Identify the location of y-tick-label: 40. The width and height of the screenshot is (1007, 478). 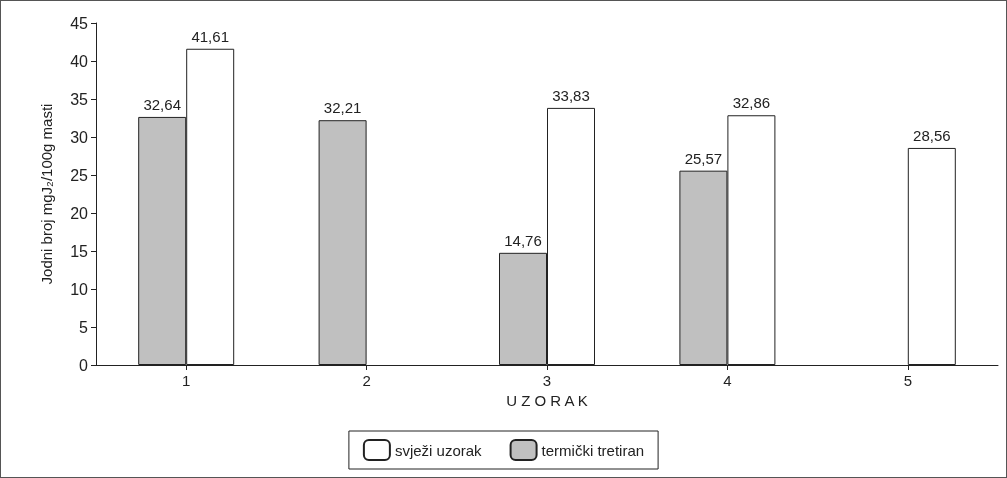
(79, 61).